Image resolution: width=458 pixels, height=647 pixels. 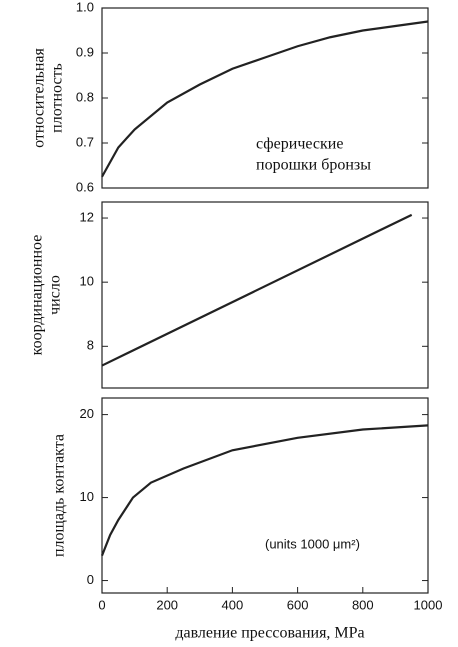 What do you see at coordinates (39, 97) in the screenshot?
I see `y-axis-label: относительная` at bounding box center [39, 97].